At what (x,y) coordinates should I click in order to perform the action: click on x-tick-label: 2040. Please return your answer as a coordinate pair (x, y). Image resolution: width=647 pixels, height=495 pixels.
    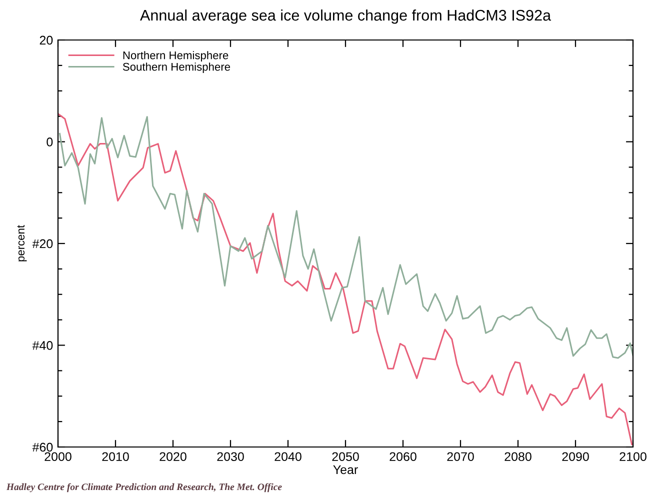
    Looking at the image, I should click on (288, 457).